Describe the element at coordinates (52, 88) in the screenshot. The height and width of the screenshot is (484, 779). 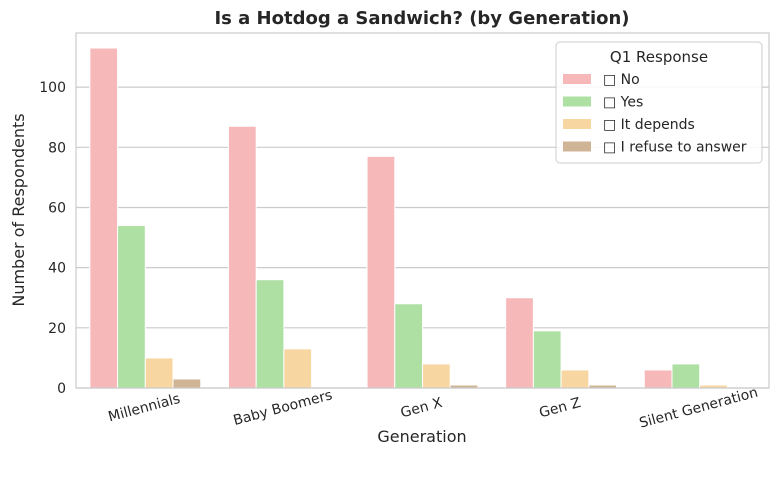
I see `y-tick-label: 100` at that location.